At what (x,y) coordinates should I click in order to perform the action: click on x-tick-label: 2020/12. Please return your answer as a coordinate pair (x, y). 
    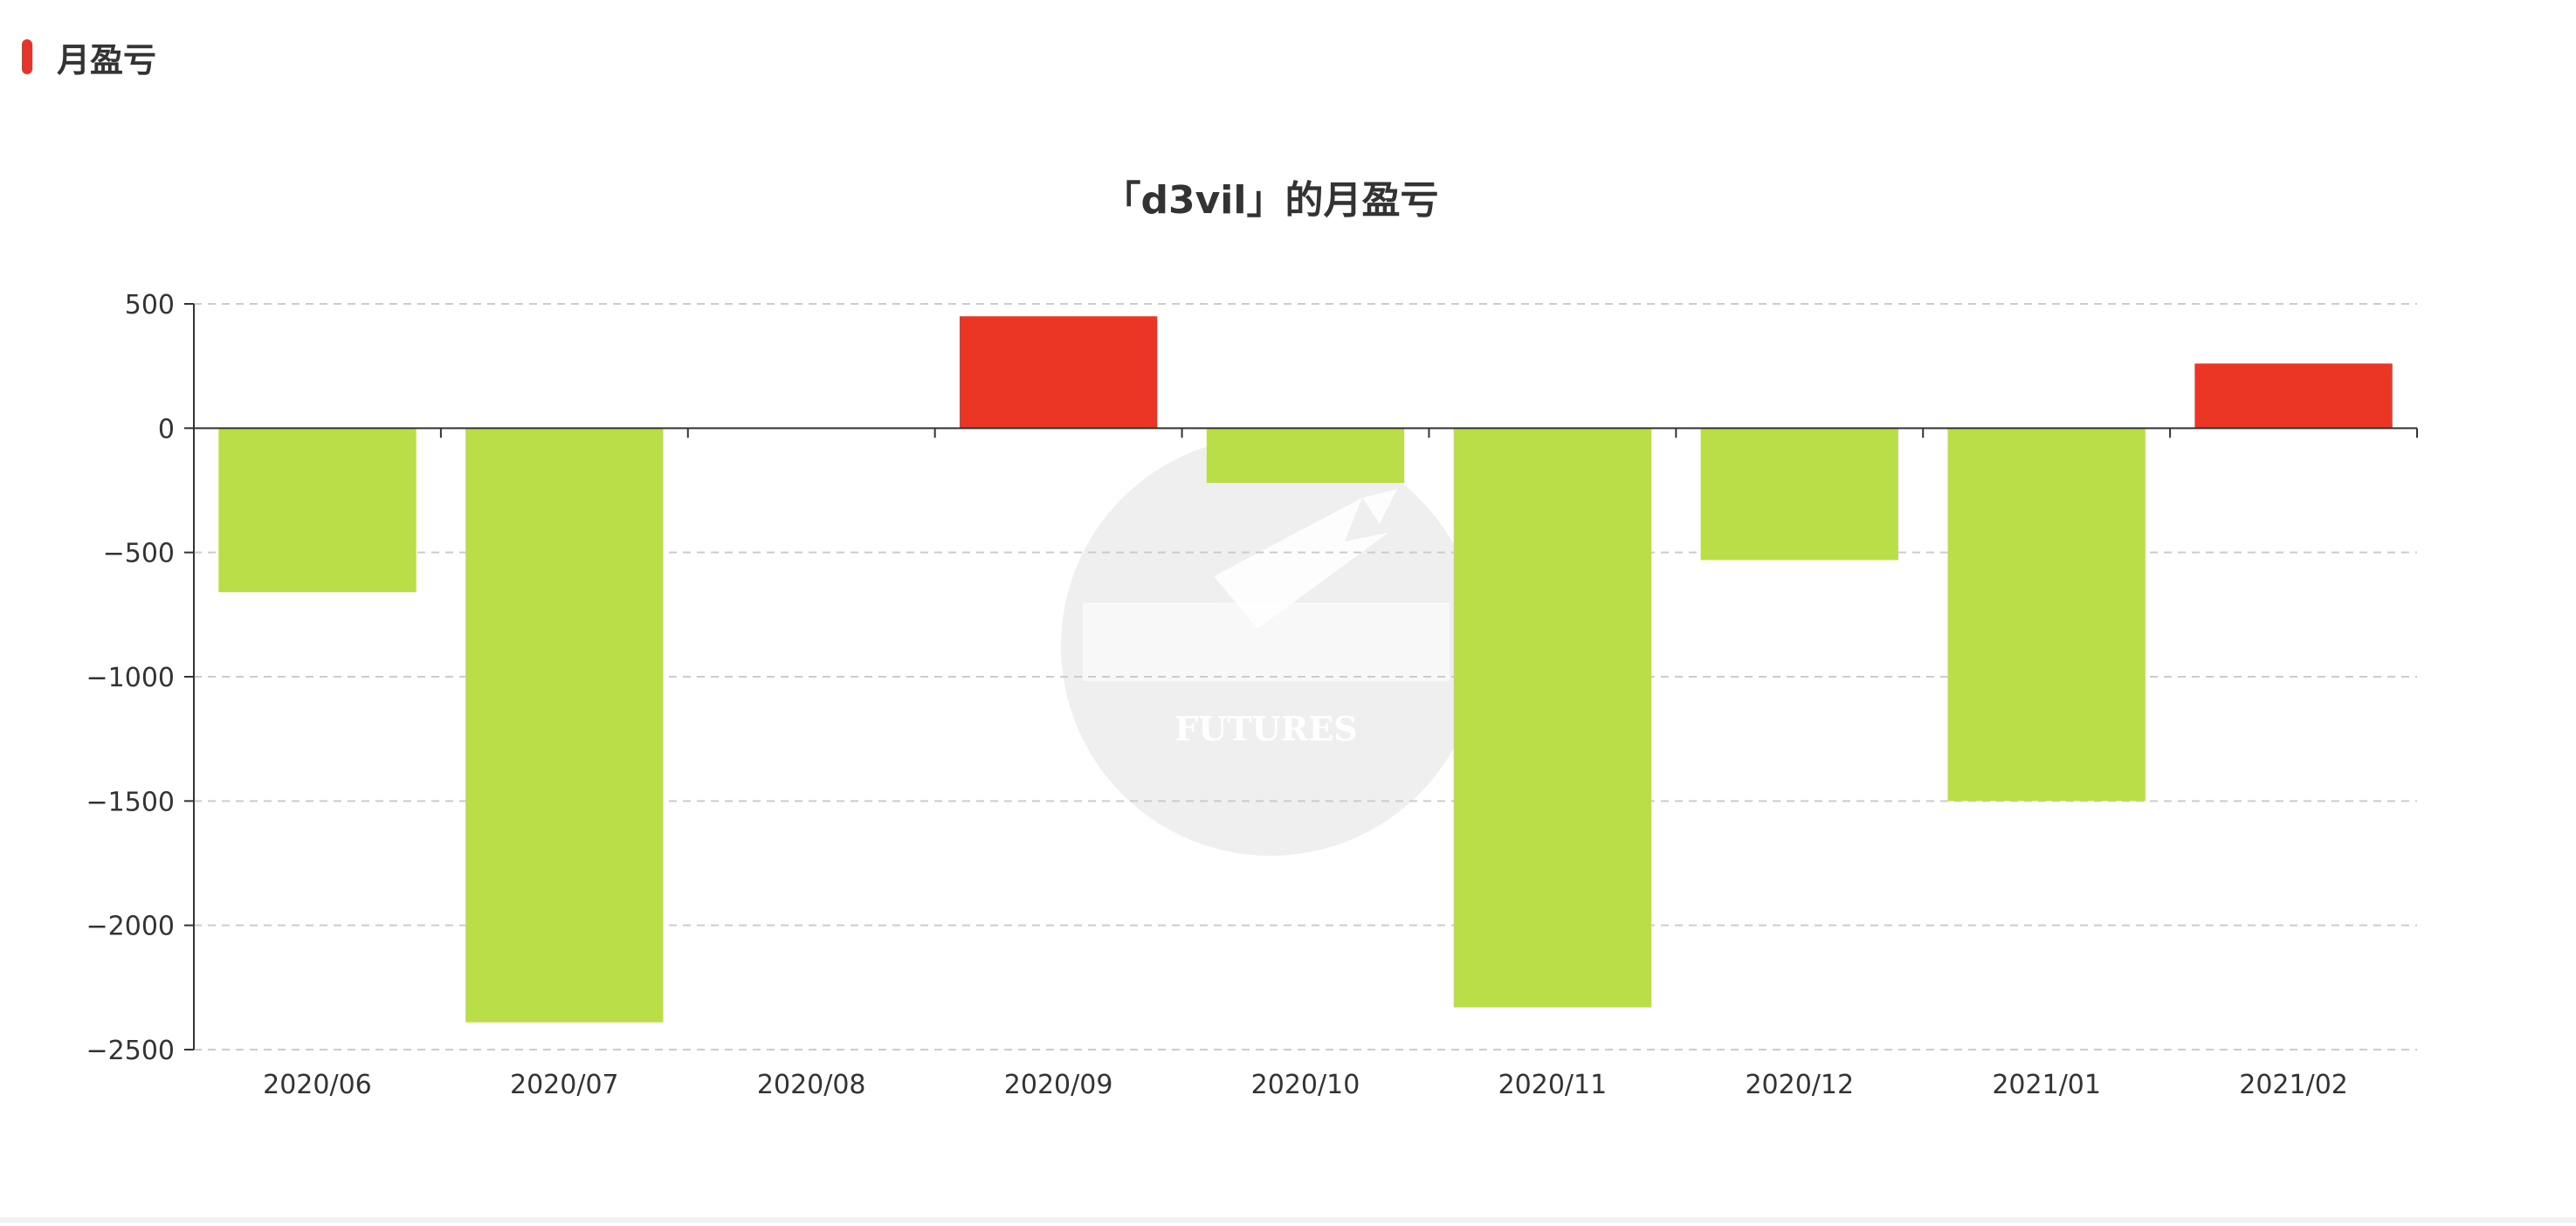
    Looking at the image, I should click on (1799, 1085).